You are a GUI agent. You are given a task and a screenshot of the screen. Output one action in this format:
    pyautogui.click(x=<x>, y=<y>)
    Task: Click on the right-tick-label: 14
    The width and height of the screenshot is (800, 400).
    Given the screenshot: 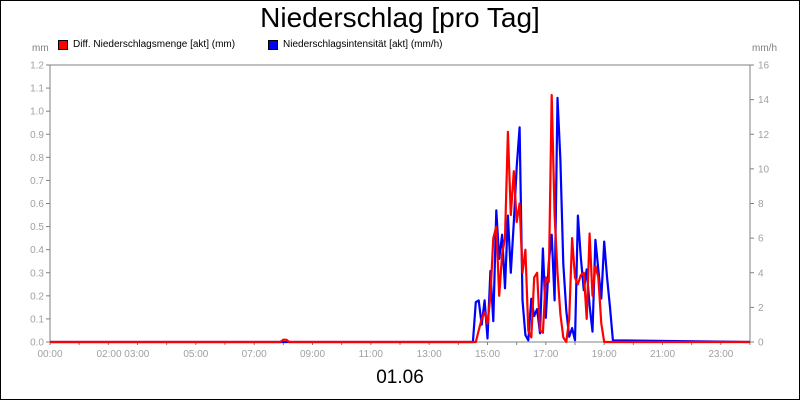 What is the action you would take?
    pyautogui.click(x=764, y=100)
    